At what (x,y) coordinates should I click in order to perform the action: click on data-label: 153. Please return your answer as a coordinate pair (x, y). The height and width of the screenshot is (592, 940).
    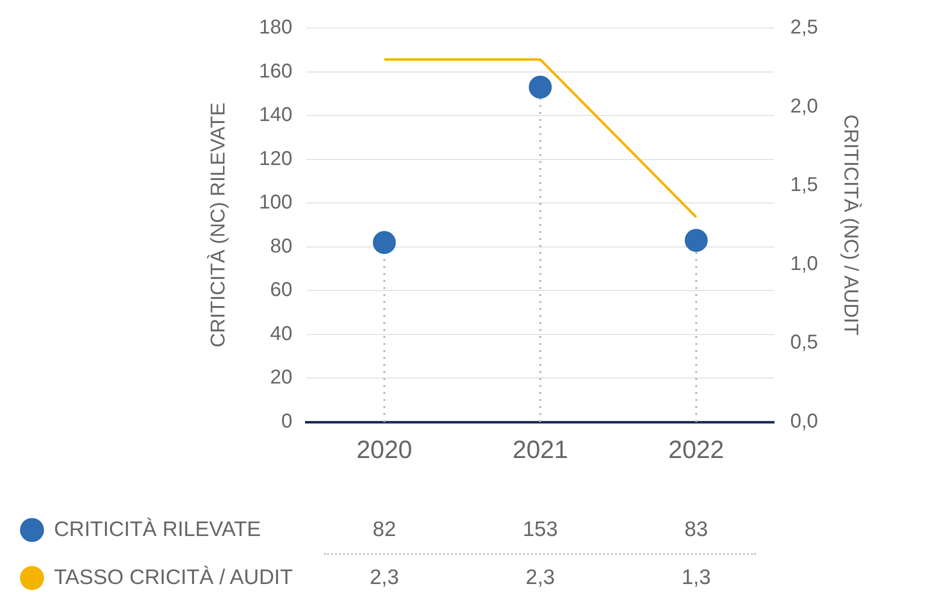
    Looking at the image, I should click on (540, 530).